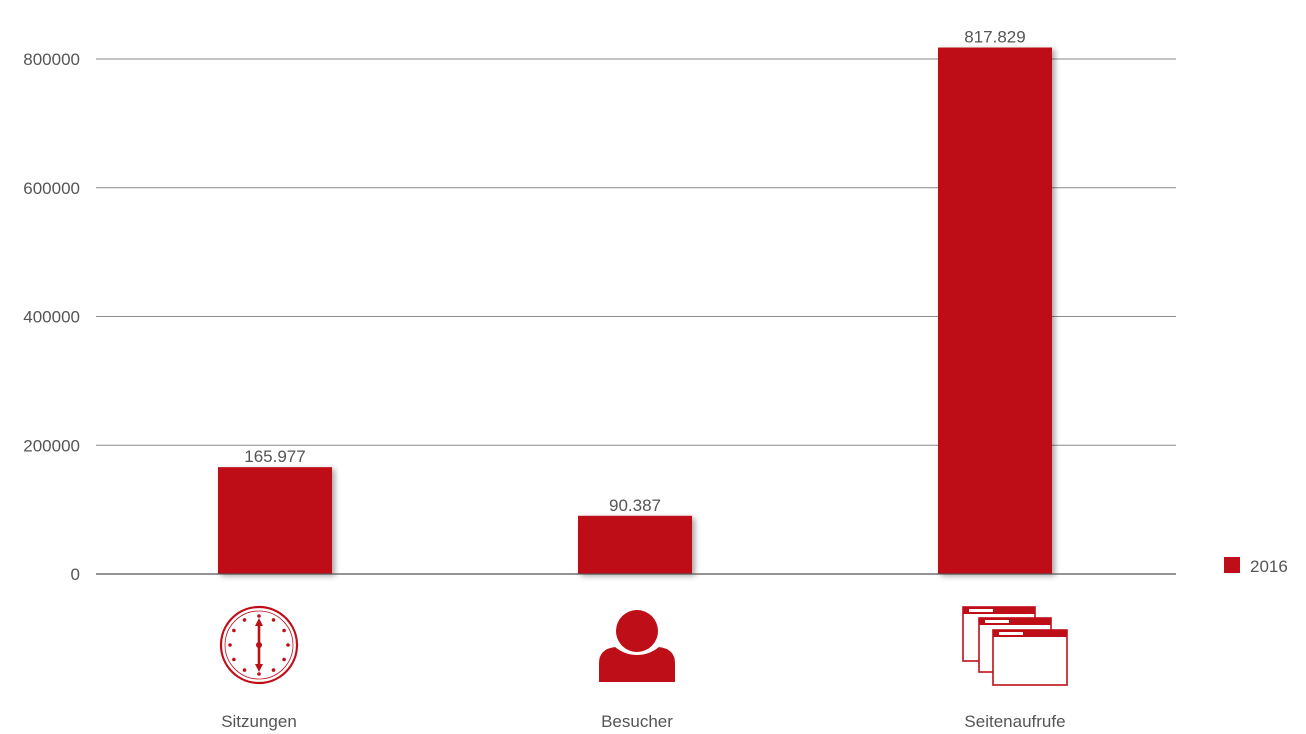 The width and height of the screenshot is (1306, 734). I want to click on category-label-sitzungen: Sitzungen, so click(259, 721).